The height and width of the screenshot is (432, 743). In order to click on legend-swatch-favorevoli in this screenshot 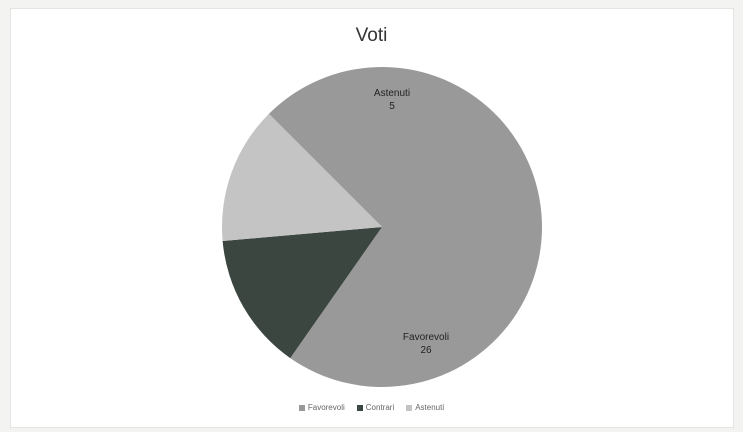, I will do `click(301, 407)`.